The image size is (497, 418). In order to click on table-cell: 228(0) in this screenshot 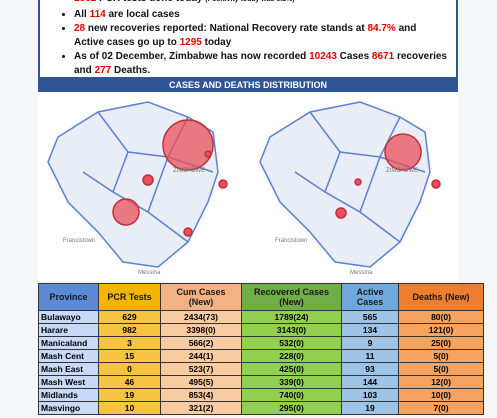, I will do `click(291, 356)`.